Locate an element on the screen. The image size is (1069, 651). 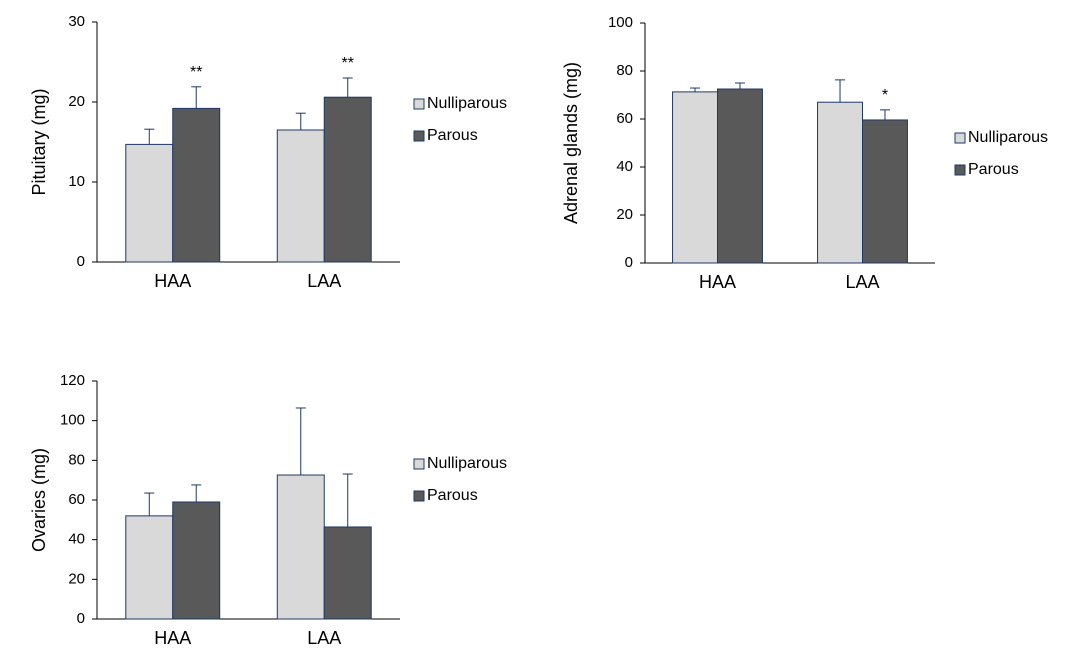
y-tick-label: 120 is located at coordinates (72, 380).